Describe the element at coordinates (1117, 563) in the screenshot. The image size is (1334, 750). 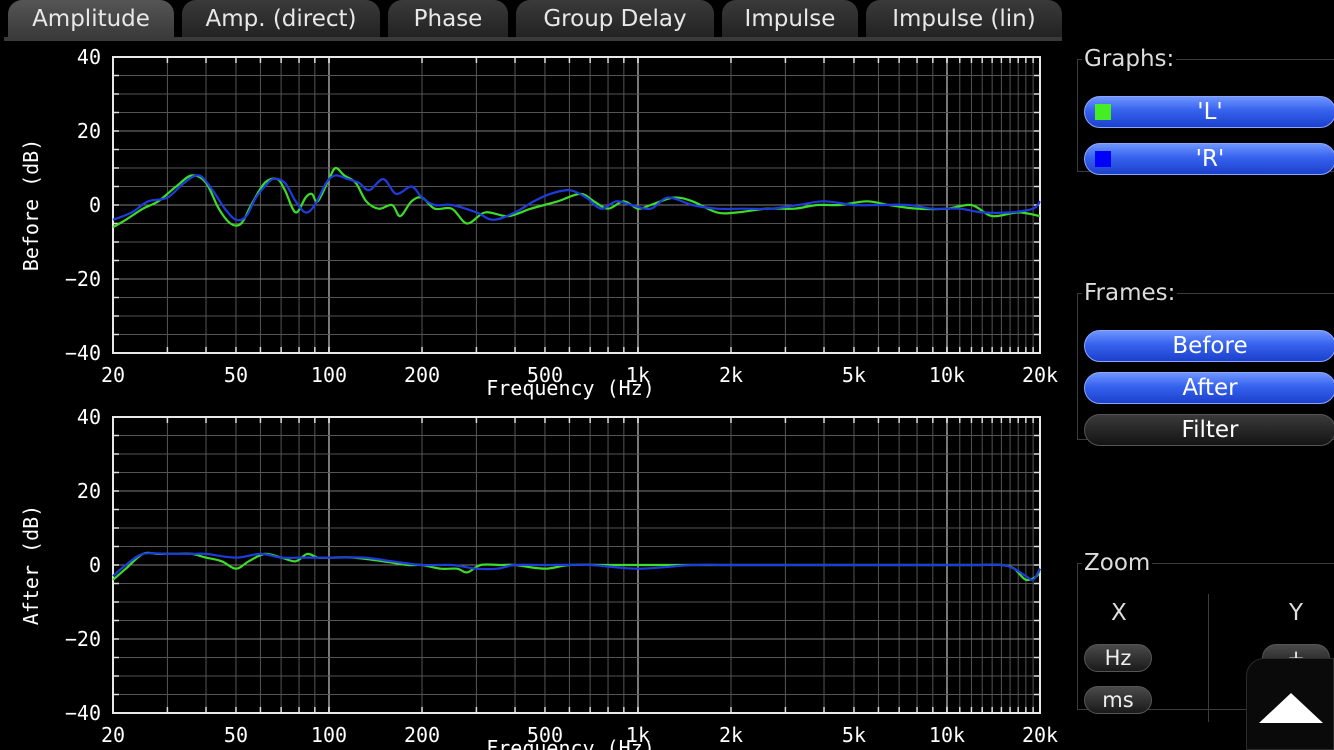
I see `zoom-title: Zoom` at that location.